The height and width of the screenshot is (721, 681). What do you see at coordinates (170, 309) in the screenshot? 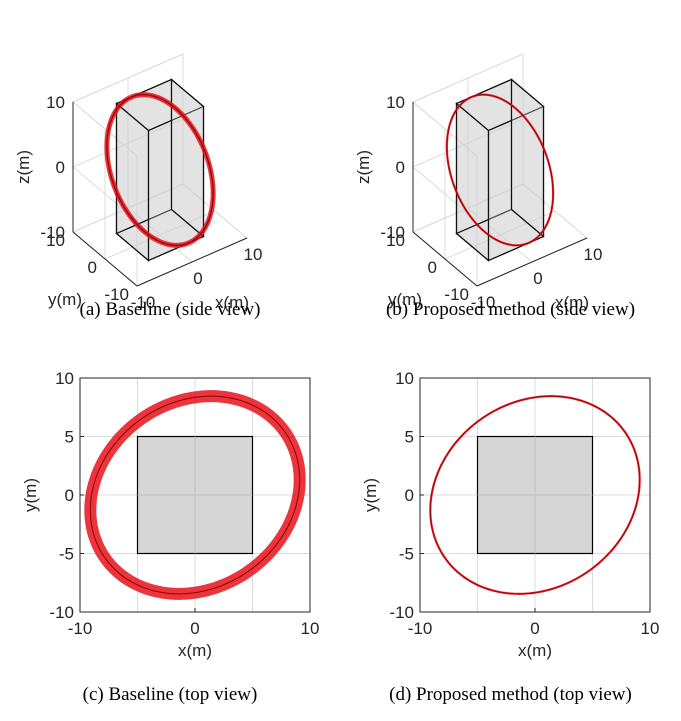
I see `caption-a: (a) Baseline (side view)` at bounding box center [170, 309].